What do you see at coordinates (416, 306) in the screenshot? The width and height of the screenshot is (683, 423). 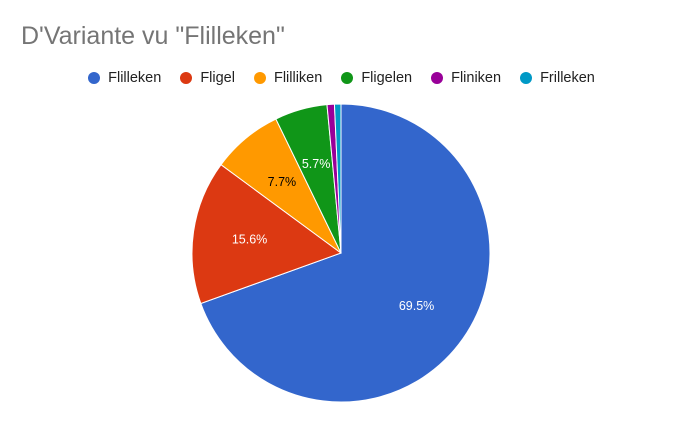 I see `data-label-flilleken: 69.5%` at bounding box center [416, 306].